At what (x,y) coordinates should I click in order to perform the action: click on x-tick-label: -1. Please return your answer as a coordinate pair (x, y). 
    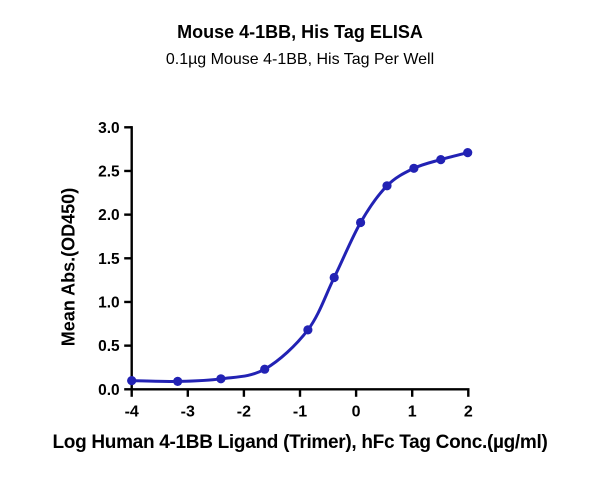
    Looking at the image, I should click on (300, 411).